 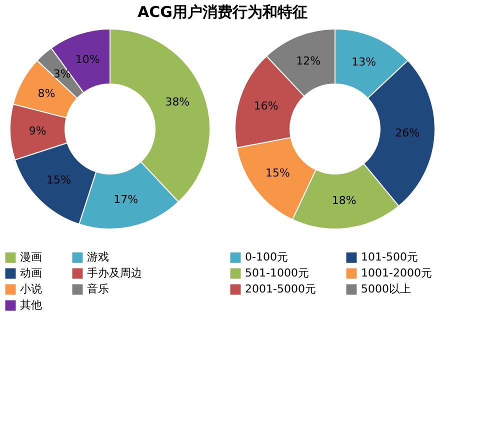 What do you see at coordinates (277, 273) in the screenshot?
I see `legend-label: 501-1000元` at bounding box center [277, 273].